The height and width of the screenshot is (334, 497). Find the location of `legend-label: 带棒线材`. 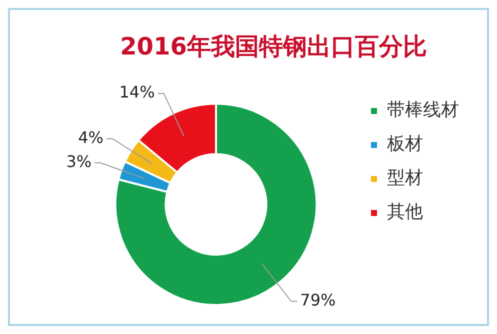

legend-label: 带棒线材 is located at coordinates (423, 110).